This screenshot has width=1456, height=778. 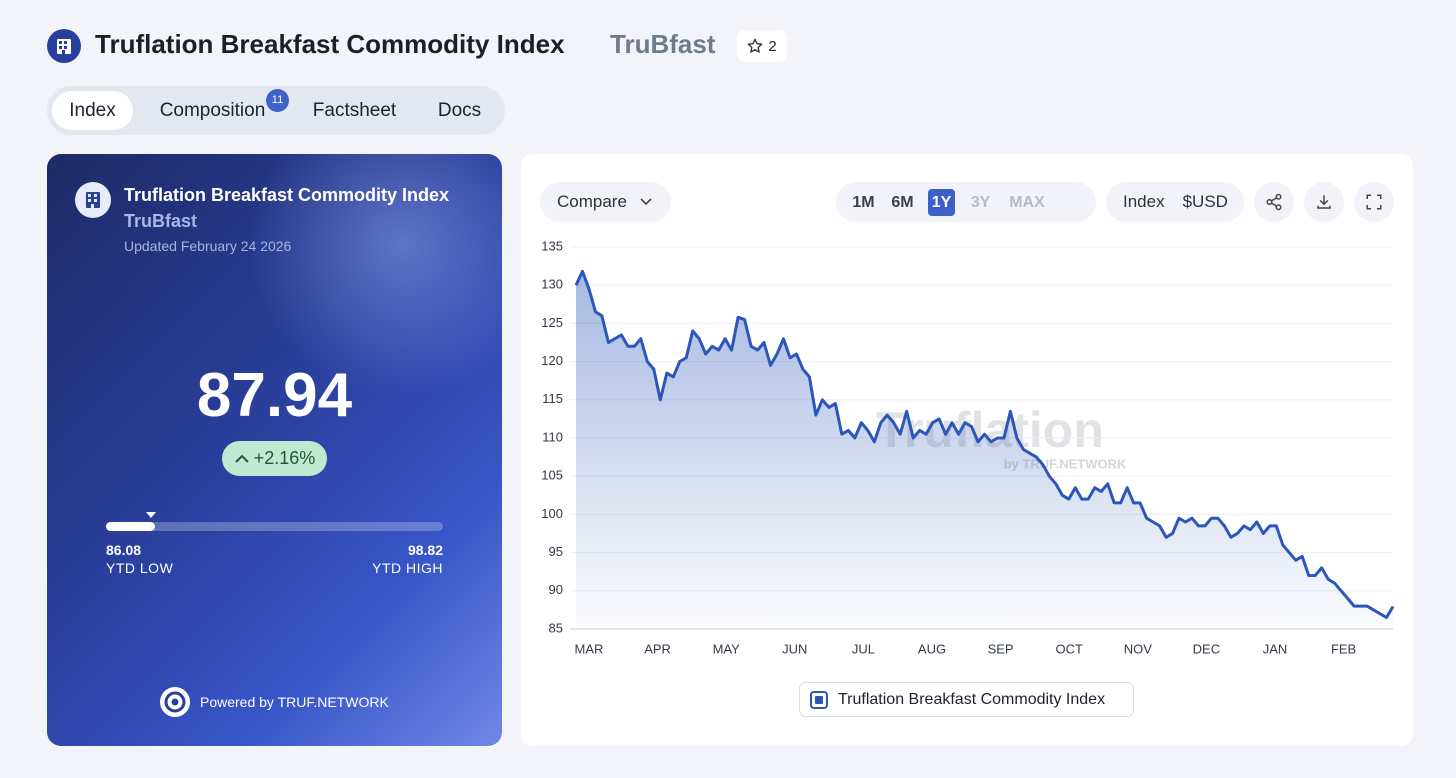 What do you see at coordinates (941, 202) in the screenshot?
I see `range-button: 1Y` at bounding box center [941, 202].